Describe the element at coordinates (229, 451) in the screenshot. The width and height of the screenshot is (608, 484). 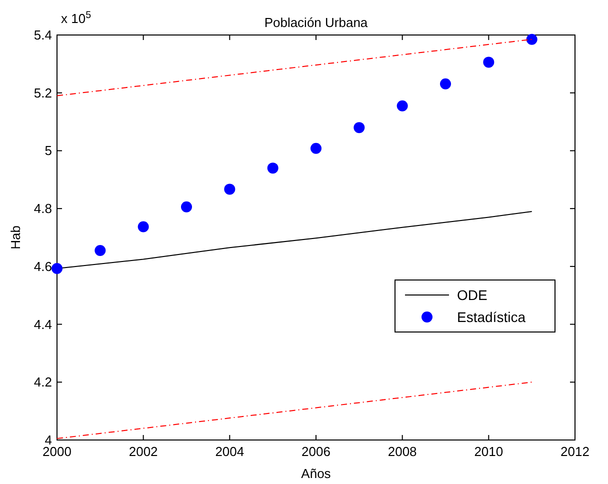
I see `x-tick-label: 2004` at that location.